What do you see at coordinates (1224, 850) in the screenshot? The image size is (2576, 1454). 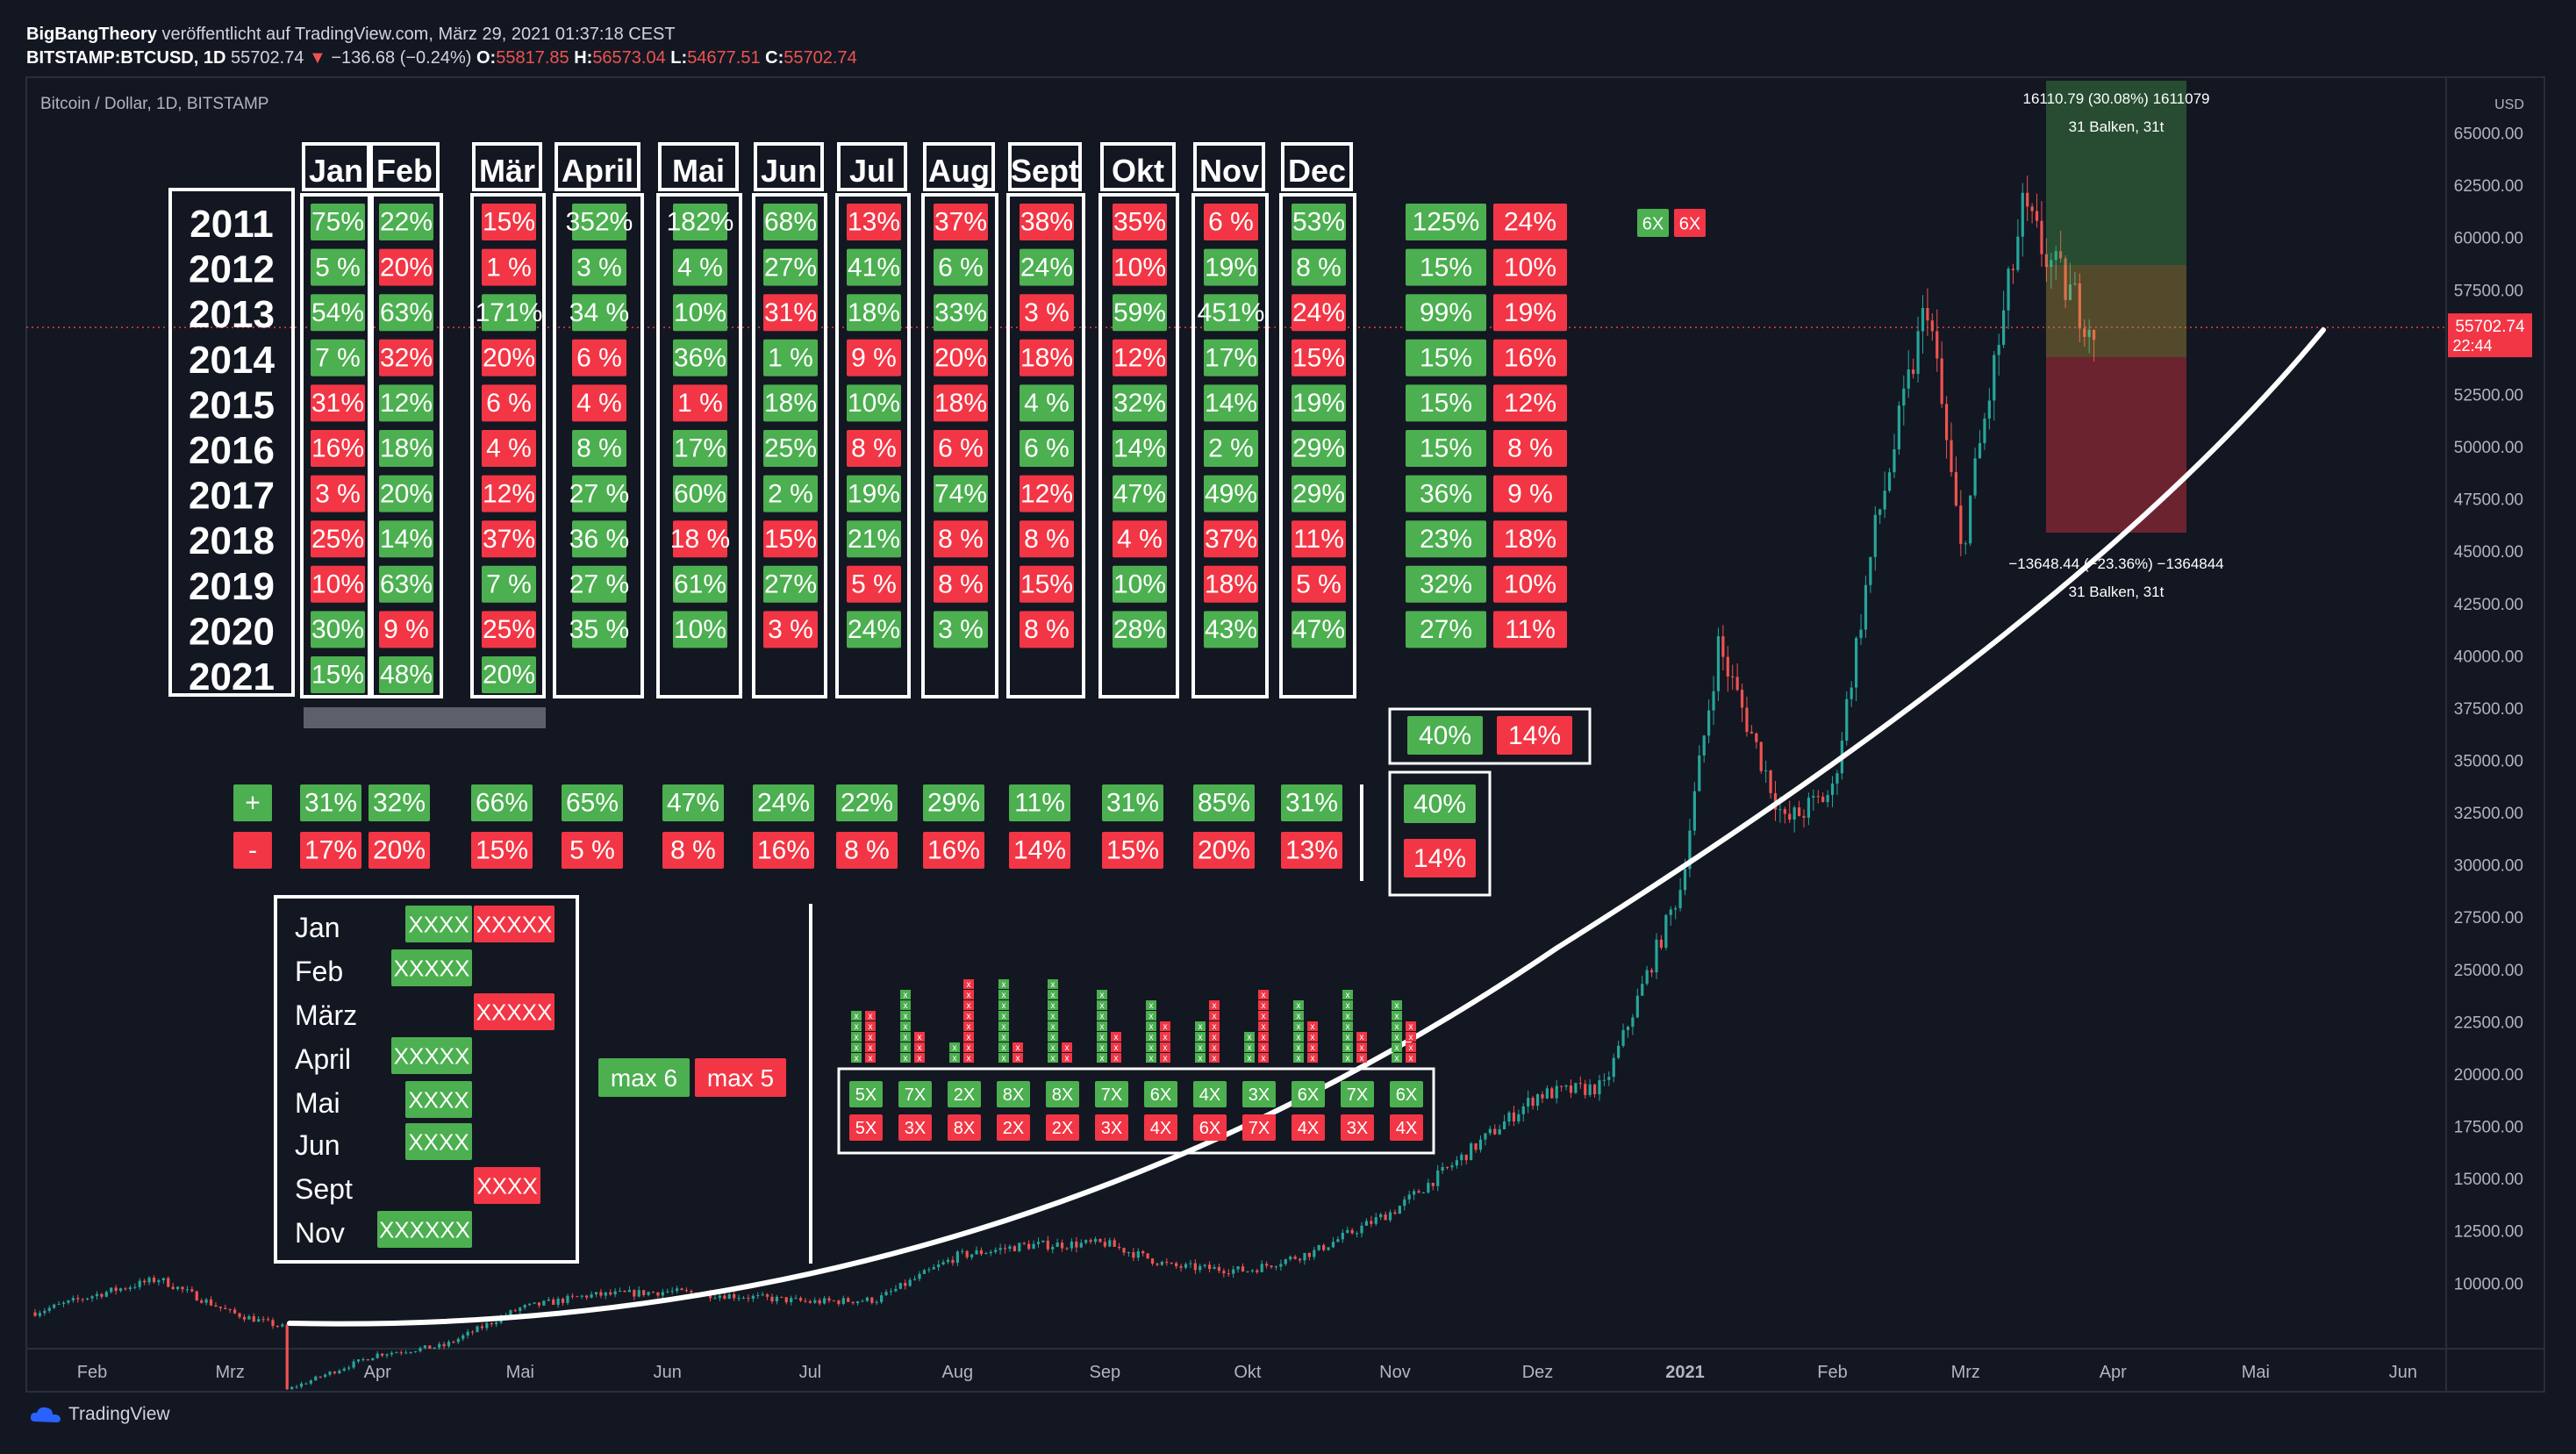 I see `avg-down-10: 20%` at bounding box center [1224, 850].